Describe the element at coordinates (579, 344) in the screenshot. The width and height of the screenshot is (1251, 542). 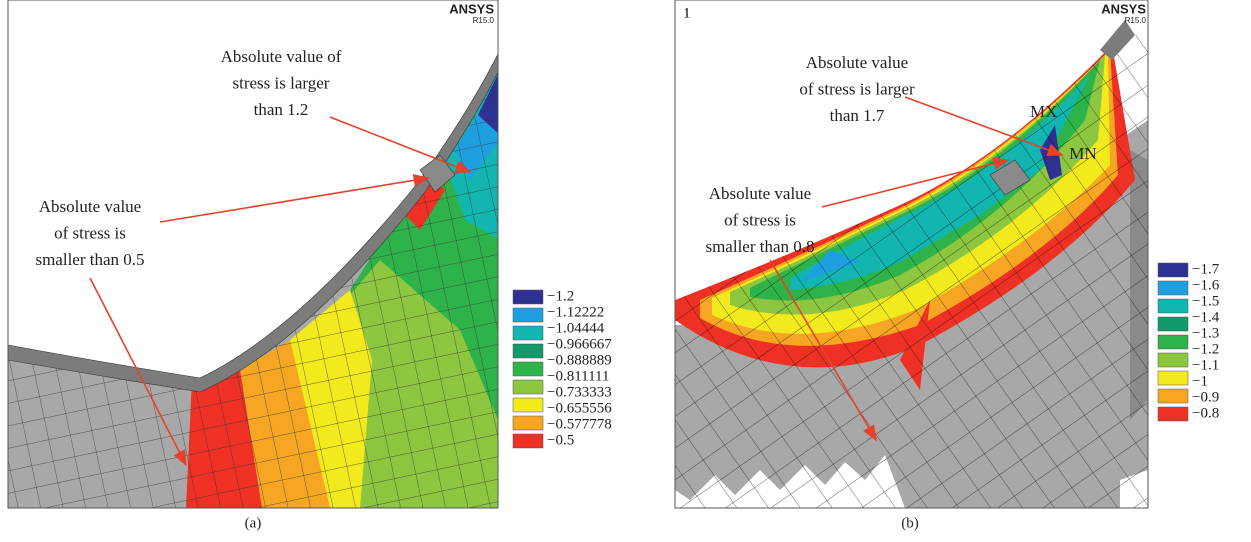
I see `legend-label: −0.966667` at that location.